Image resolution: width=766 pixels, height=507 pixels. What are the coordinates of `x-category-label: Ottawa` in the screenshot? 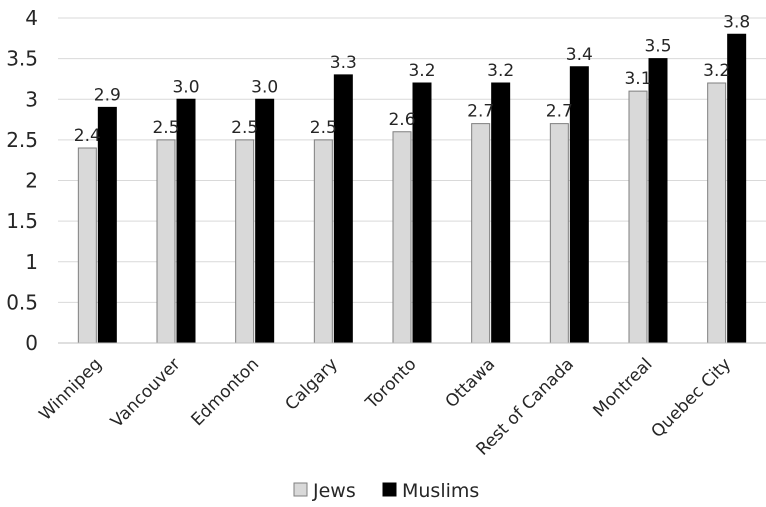 It's located at (471, 383).